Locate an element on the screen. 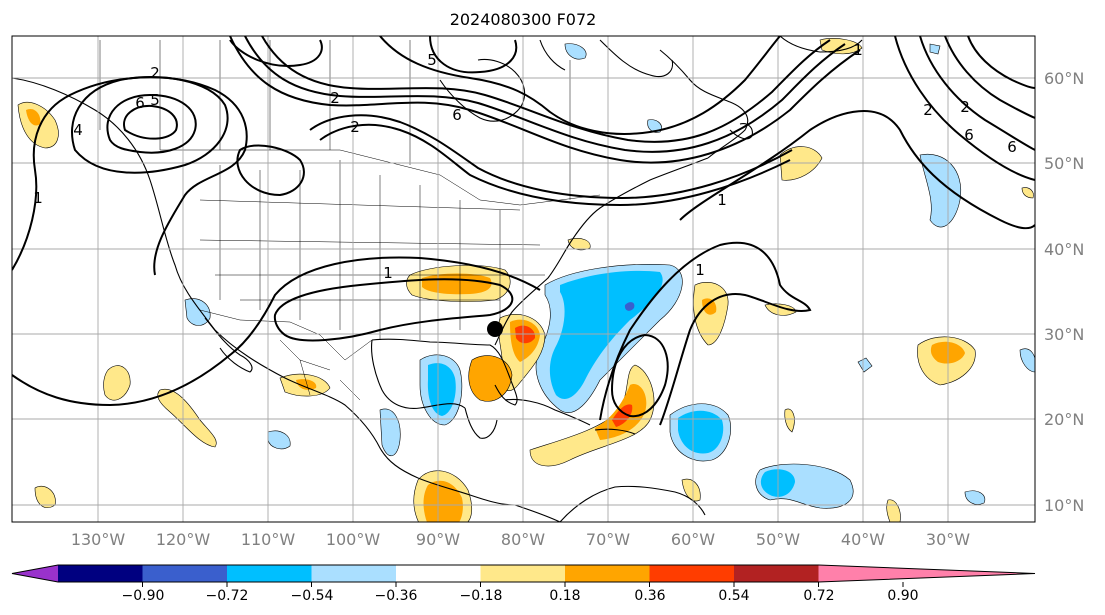  pos-anomaly-caribbean-peak is located at coordinates (622, 415).